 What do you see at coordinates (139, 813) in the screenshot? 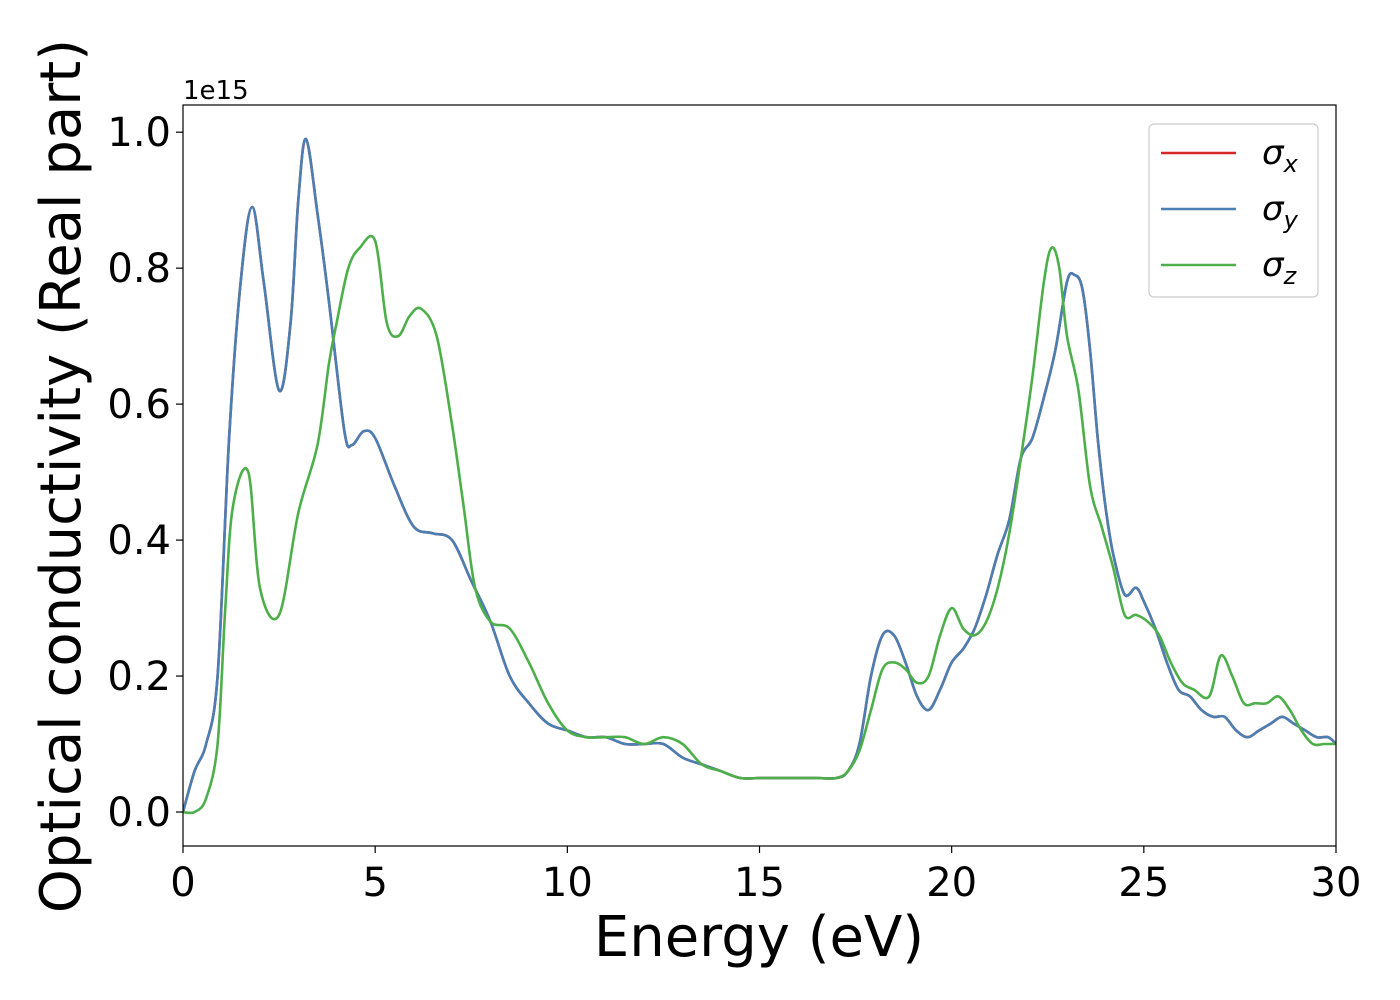
I see `y-tick-label: 0.0` at bounding box center [139, 813].